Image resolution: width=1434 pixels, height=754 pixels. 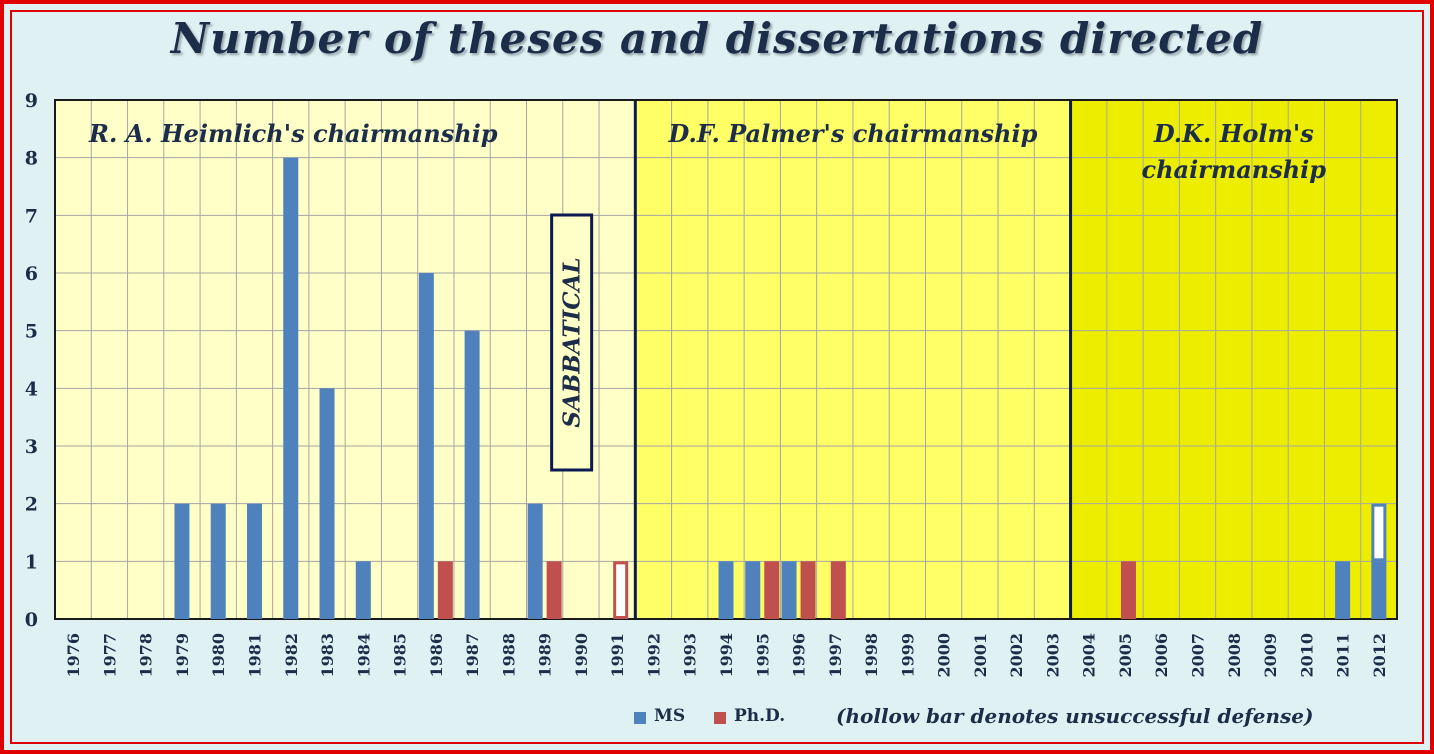 What do you see at coordinates (690, 655) in the screenshot?
I see `x-tick-label: 1993` at bounding box center [690, 655].